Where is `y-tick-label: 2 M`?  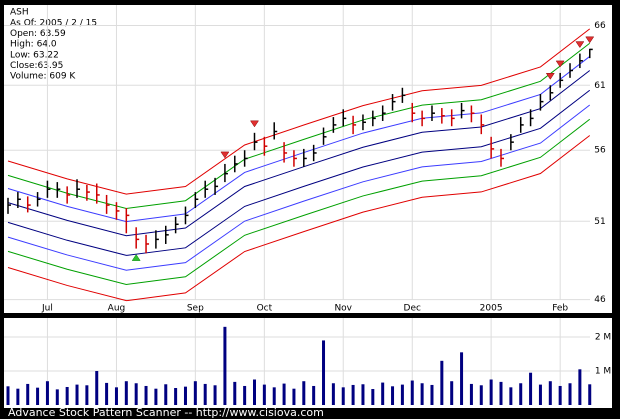
y-tick-label: 2 M is located at coordinates (603, 338).